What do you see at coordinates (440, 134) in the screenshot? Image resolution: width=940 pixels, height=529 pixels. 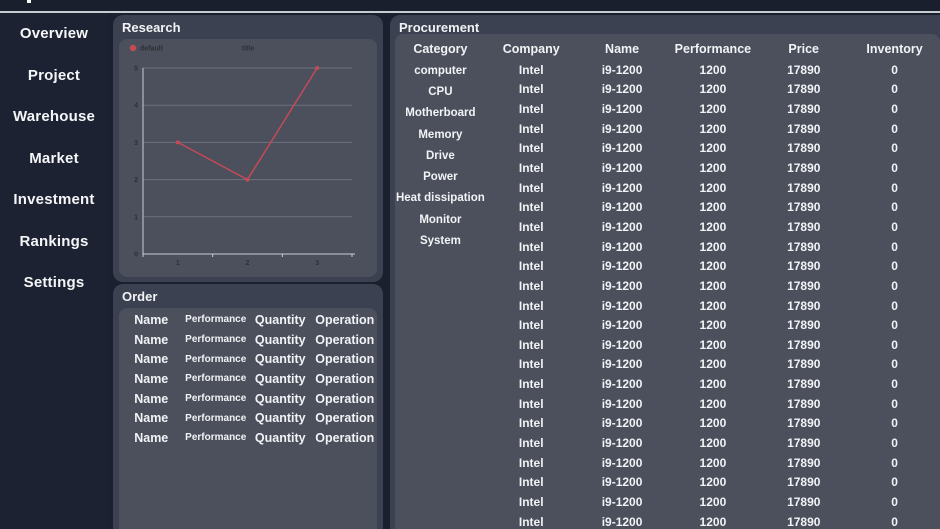 I see `procurement-category: Memory` at bounding box center [440, 134].